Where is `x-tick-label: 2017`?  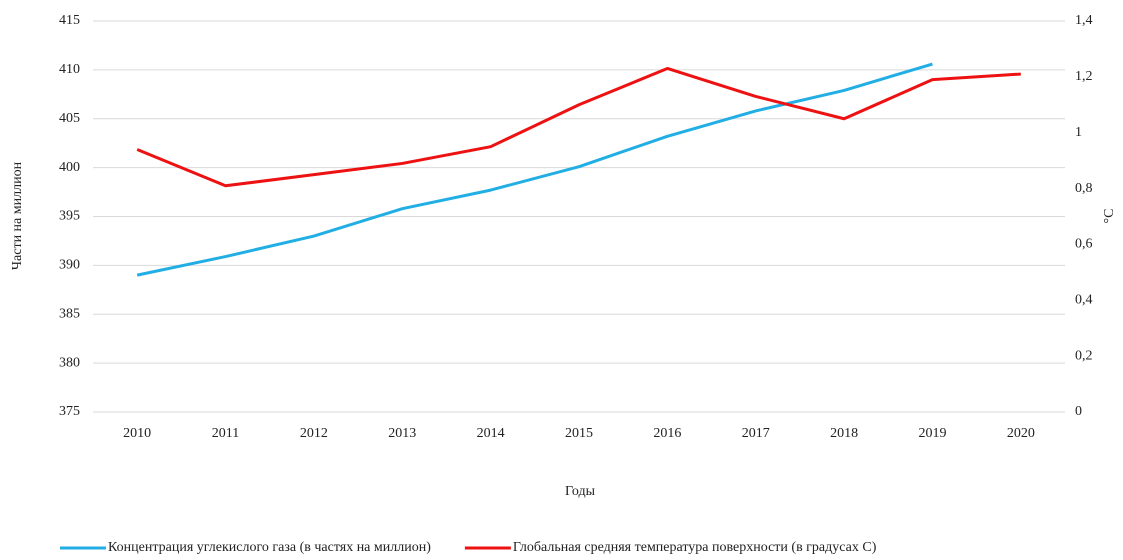
x-tick-label: 2017 is located at coordinates (756, 433).